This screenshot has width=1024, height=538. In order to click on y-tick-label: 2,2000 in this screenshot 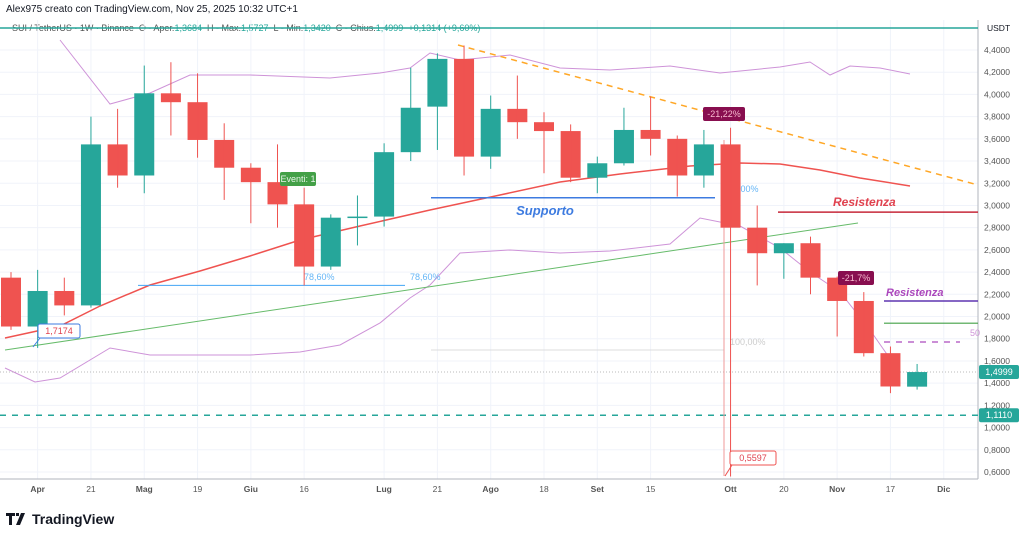, I will do `click(997, 294)`.